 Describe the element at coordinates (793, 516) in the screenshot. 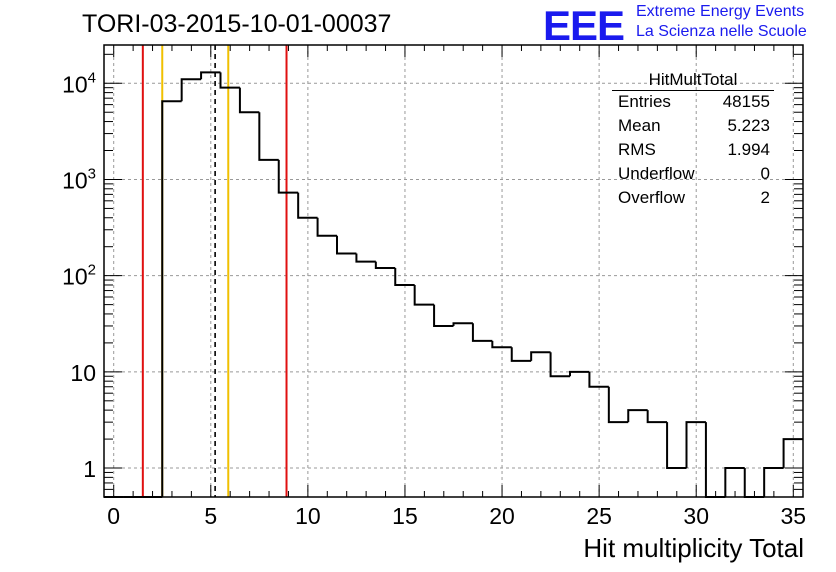

I see `x-tick-label: 35` at that location.